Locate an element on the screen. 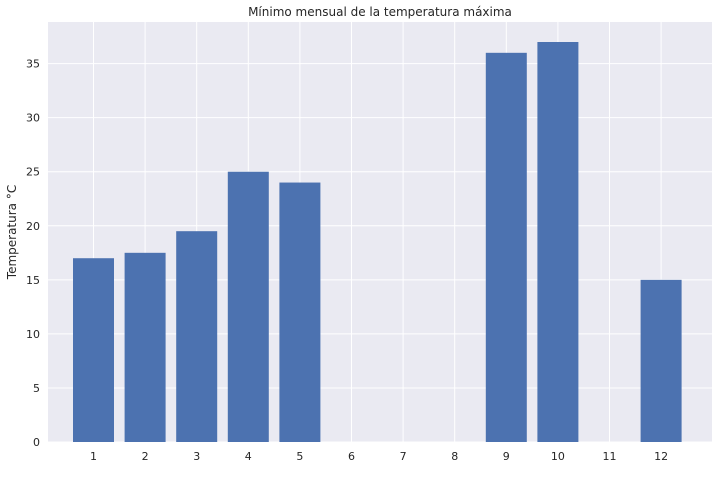 This screenshot has width=725, height=497. x-tick-label: 7 is located at coordinates (403, 456).